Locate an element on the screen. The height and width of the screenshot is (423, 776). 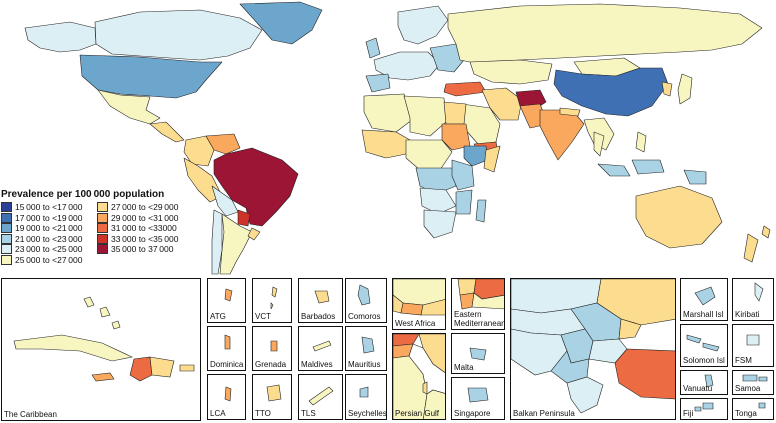
region-east-europe is located at coordinates (447, 58).